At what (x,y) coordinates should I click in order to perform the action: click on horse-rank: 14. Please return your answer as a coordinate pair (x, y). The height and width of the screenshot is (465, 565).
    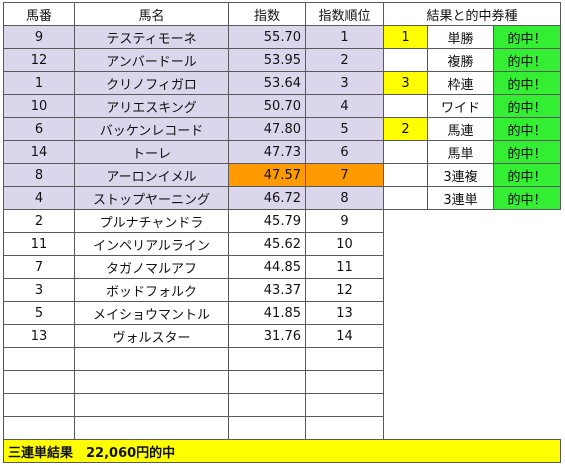
    Looking at the image, I should click on (344, 336).